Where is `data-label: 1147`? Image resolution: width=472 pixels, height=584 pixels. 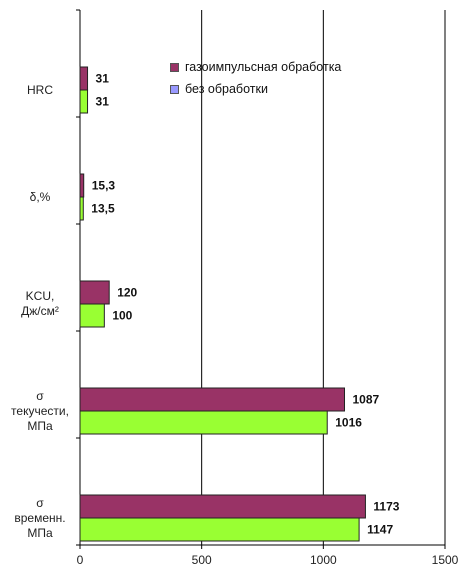 data-label: 1147 is located at coordinates (380, 530).